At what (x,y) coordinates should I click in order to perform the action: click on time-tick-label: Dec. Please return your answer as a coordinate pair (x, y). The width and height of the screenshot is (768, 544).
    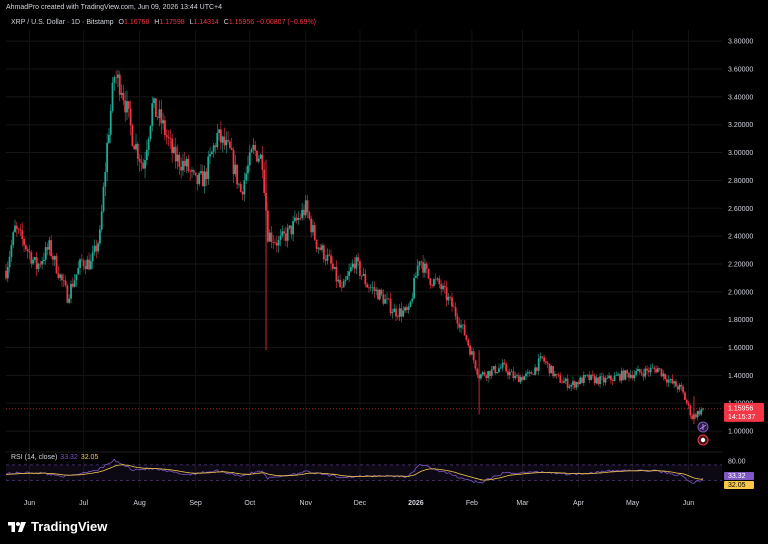
    Looking at the image, I should click on (360, 503).